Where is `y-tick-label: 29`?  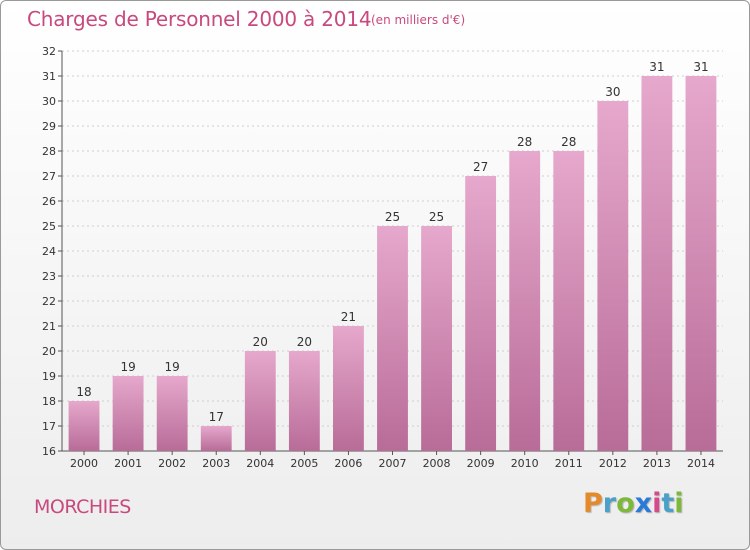 y-tick-label: 29 is located at coordinates (49, 126).